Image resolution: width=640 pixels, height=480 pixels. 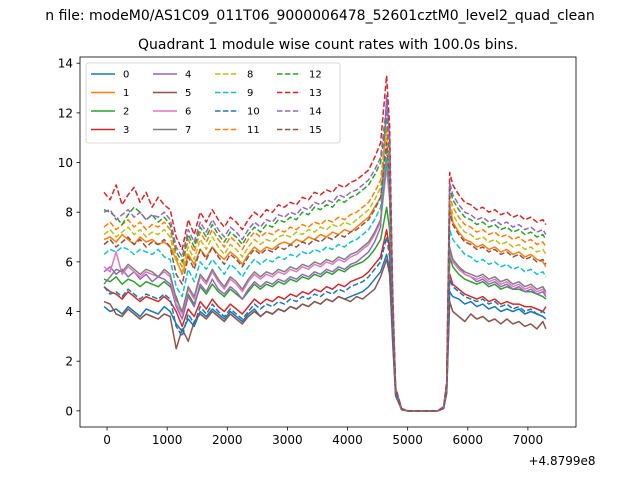 What do you see at coordinates (69, 237) in the screenshot?
I see `y-axis: 0 2 4 6 8 10 12 14` at bounding box center [69, 237].